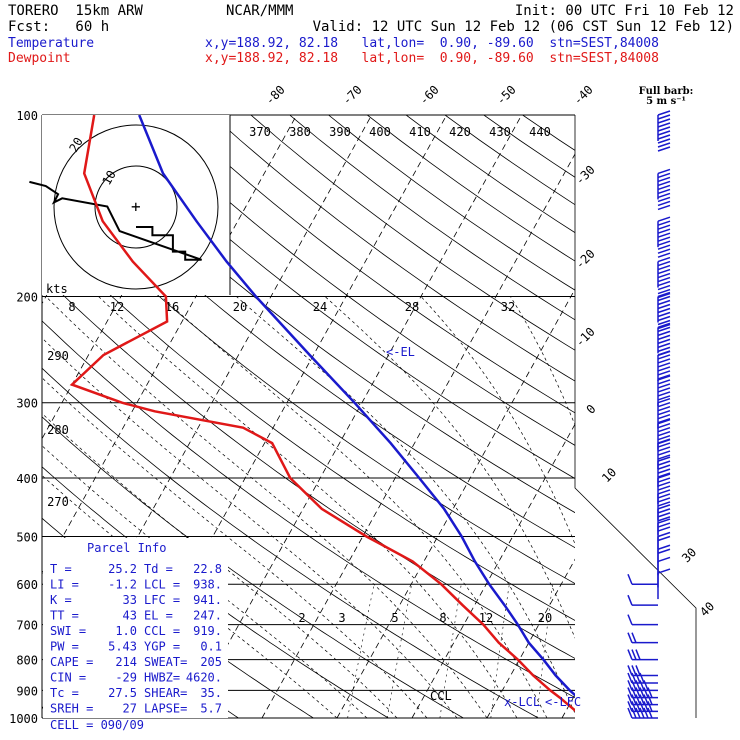  I want to click on theta-left-label: 290, so click(58, 356).